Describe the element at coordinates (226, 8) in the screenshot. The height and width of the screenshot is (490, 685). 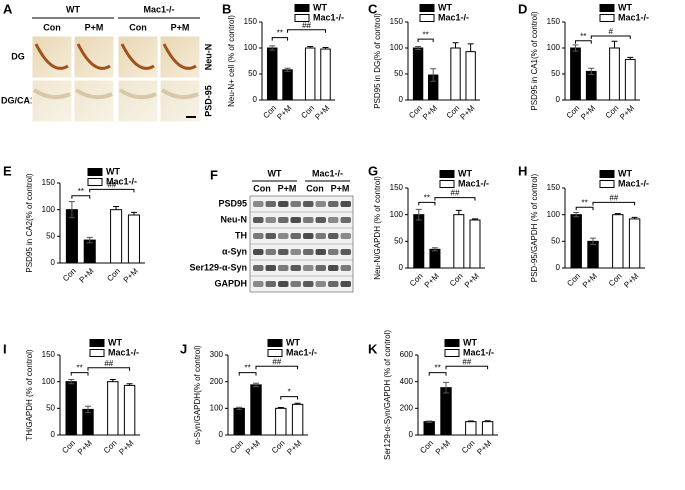
I see `panel-letter: B` at that location.